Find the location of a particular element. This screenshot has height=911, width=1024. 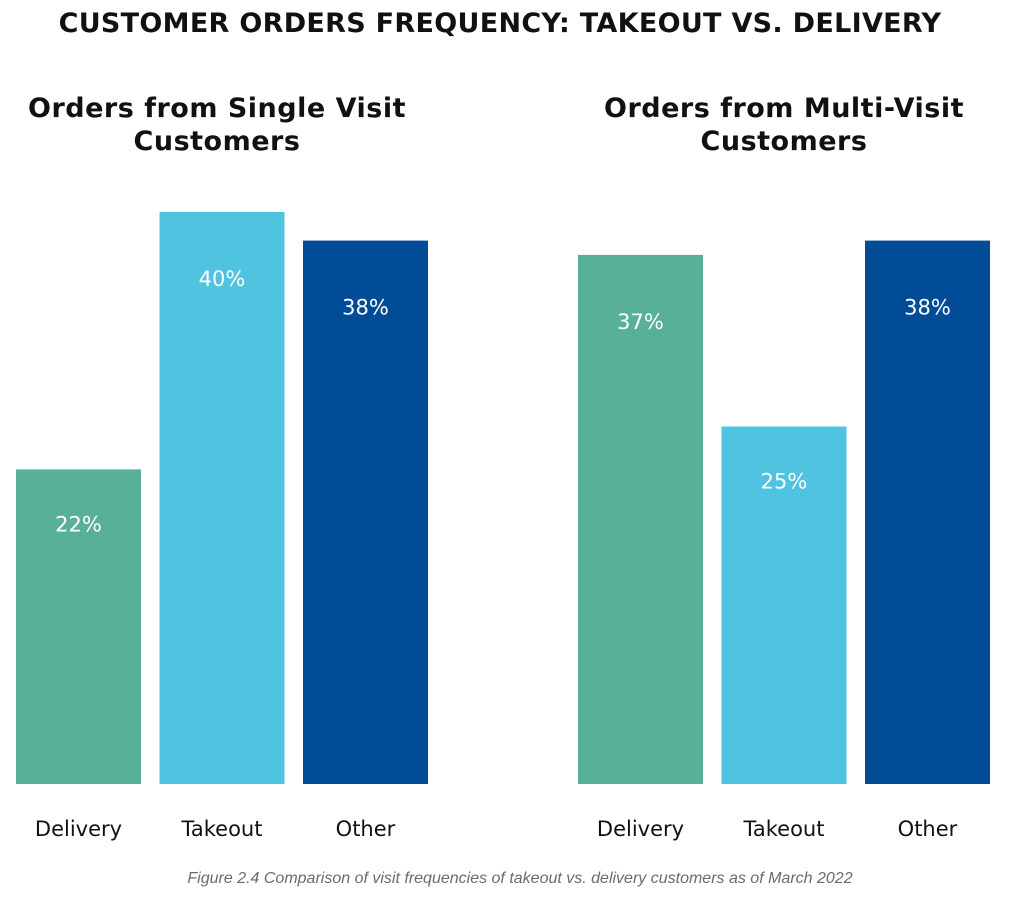

value-label: 25% is located at coordinates (784, 482).